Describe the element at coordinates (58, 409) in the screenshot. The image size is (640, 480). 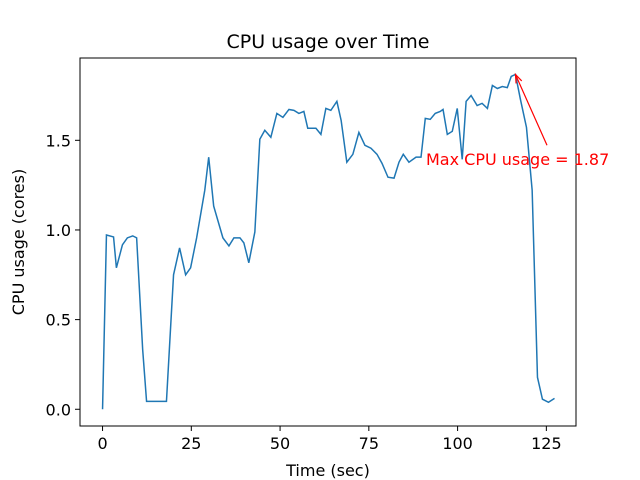
I see `y-tick-label: 0.0` at that location.